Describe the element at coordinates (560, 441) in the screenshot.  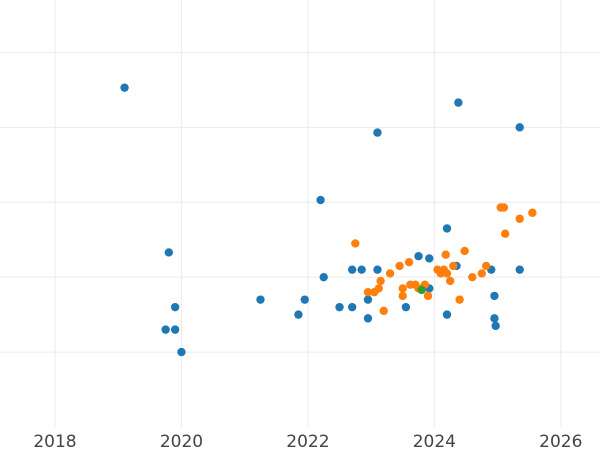
I see `x-tick-label: 2026` at that location.